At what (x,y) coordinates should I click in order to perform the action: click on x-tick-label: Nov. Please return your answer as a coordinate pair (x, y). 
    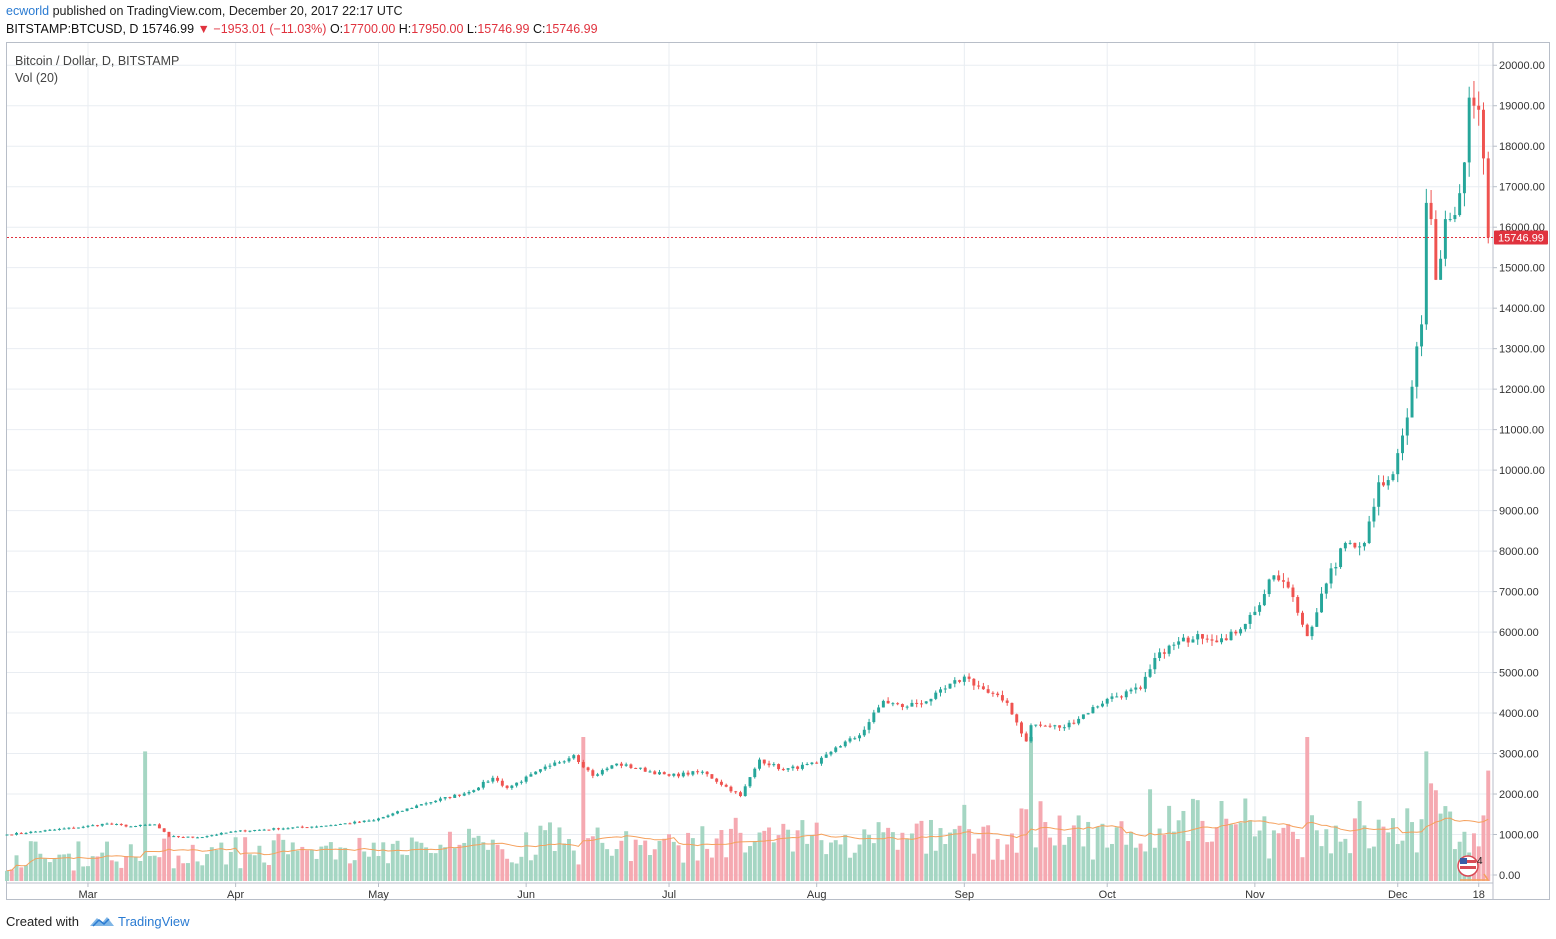
    Looking at the image, I should click on (1255, 895).